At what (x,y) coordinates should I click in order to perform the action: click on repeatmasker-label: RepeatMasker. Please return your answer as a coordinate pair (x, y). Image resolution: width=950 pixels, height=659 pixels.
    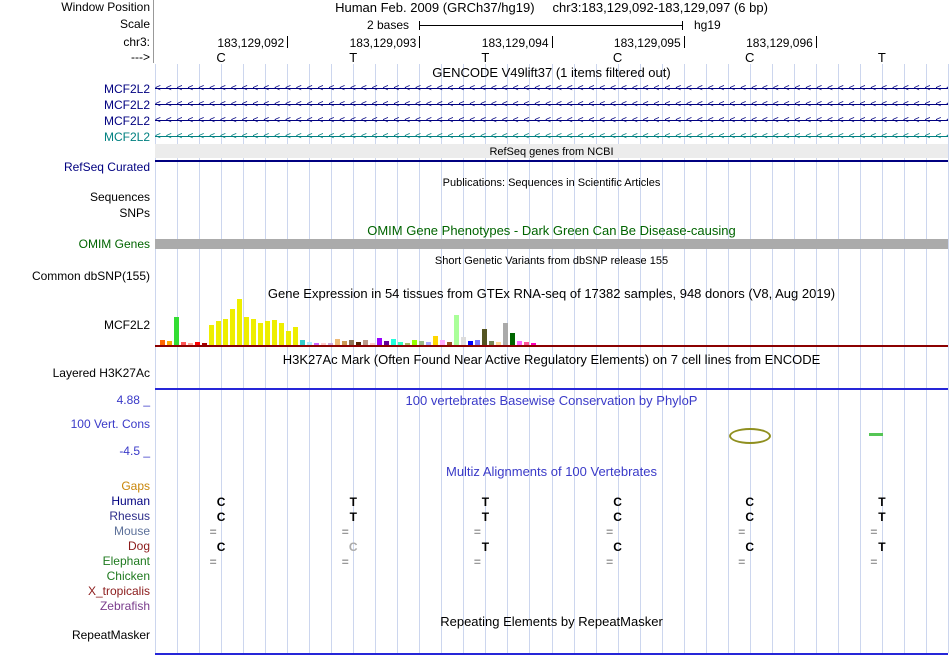
    Looking at the image, I should click on (110, 635).